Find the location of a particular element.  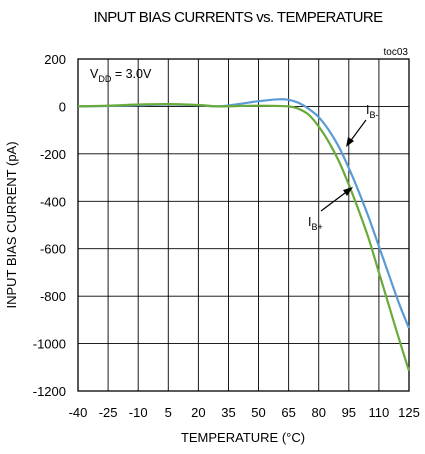

x-tick-label: -40 is located at coordinates (78, 412).